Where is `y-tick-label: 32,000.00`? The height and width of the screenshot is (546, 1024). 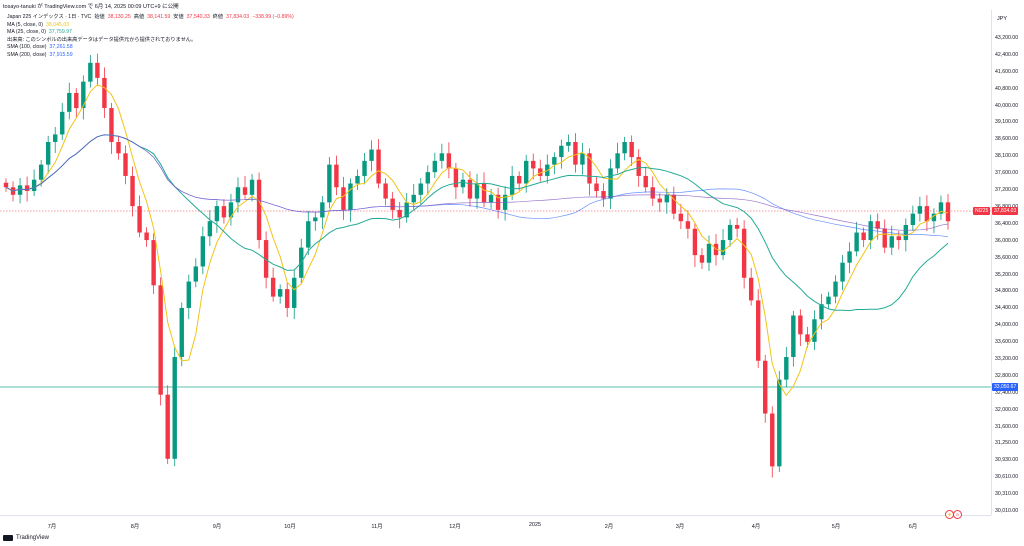 y-tick-label: 32,000.00 is located at coordinates (1007, 409).